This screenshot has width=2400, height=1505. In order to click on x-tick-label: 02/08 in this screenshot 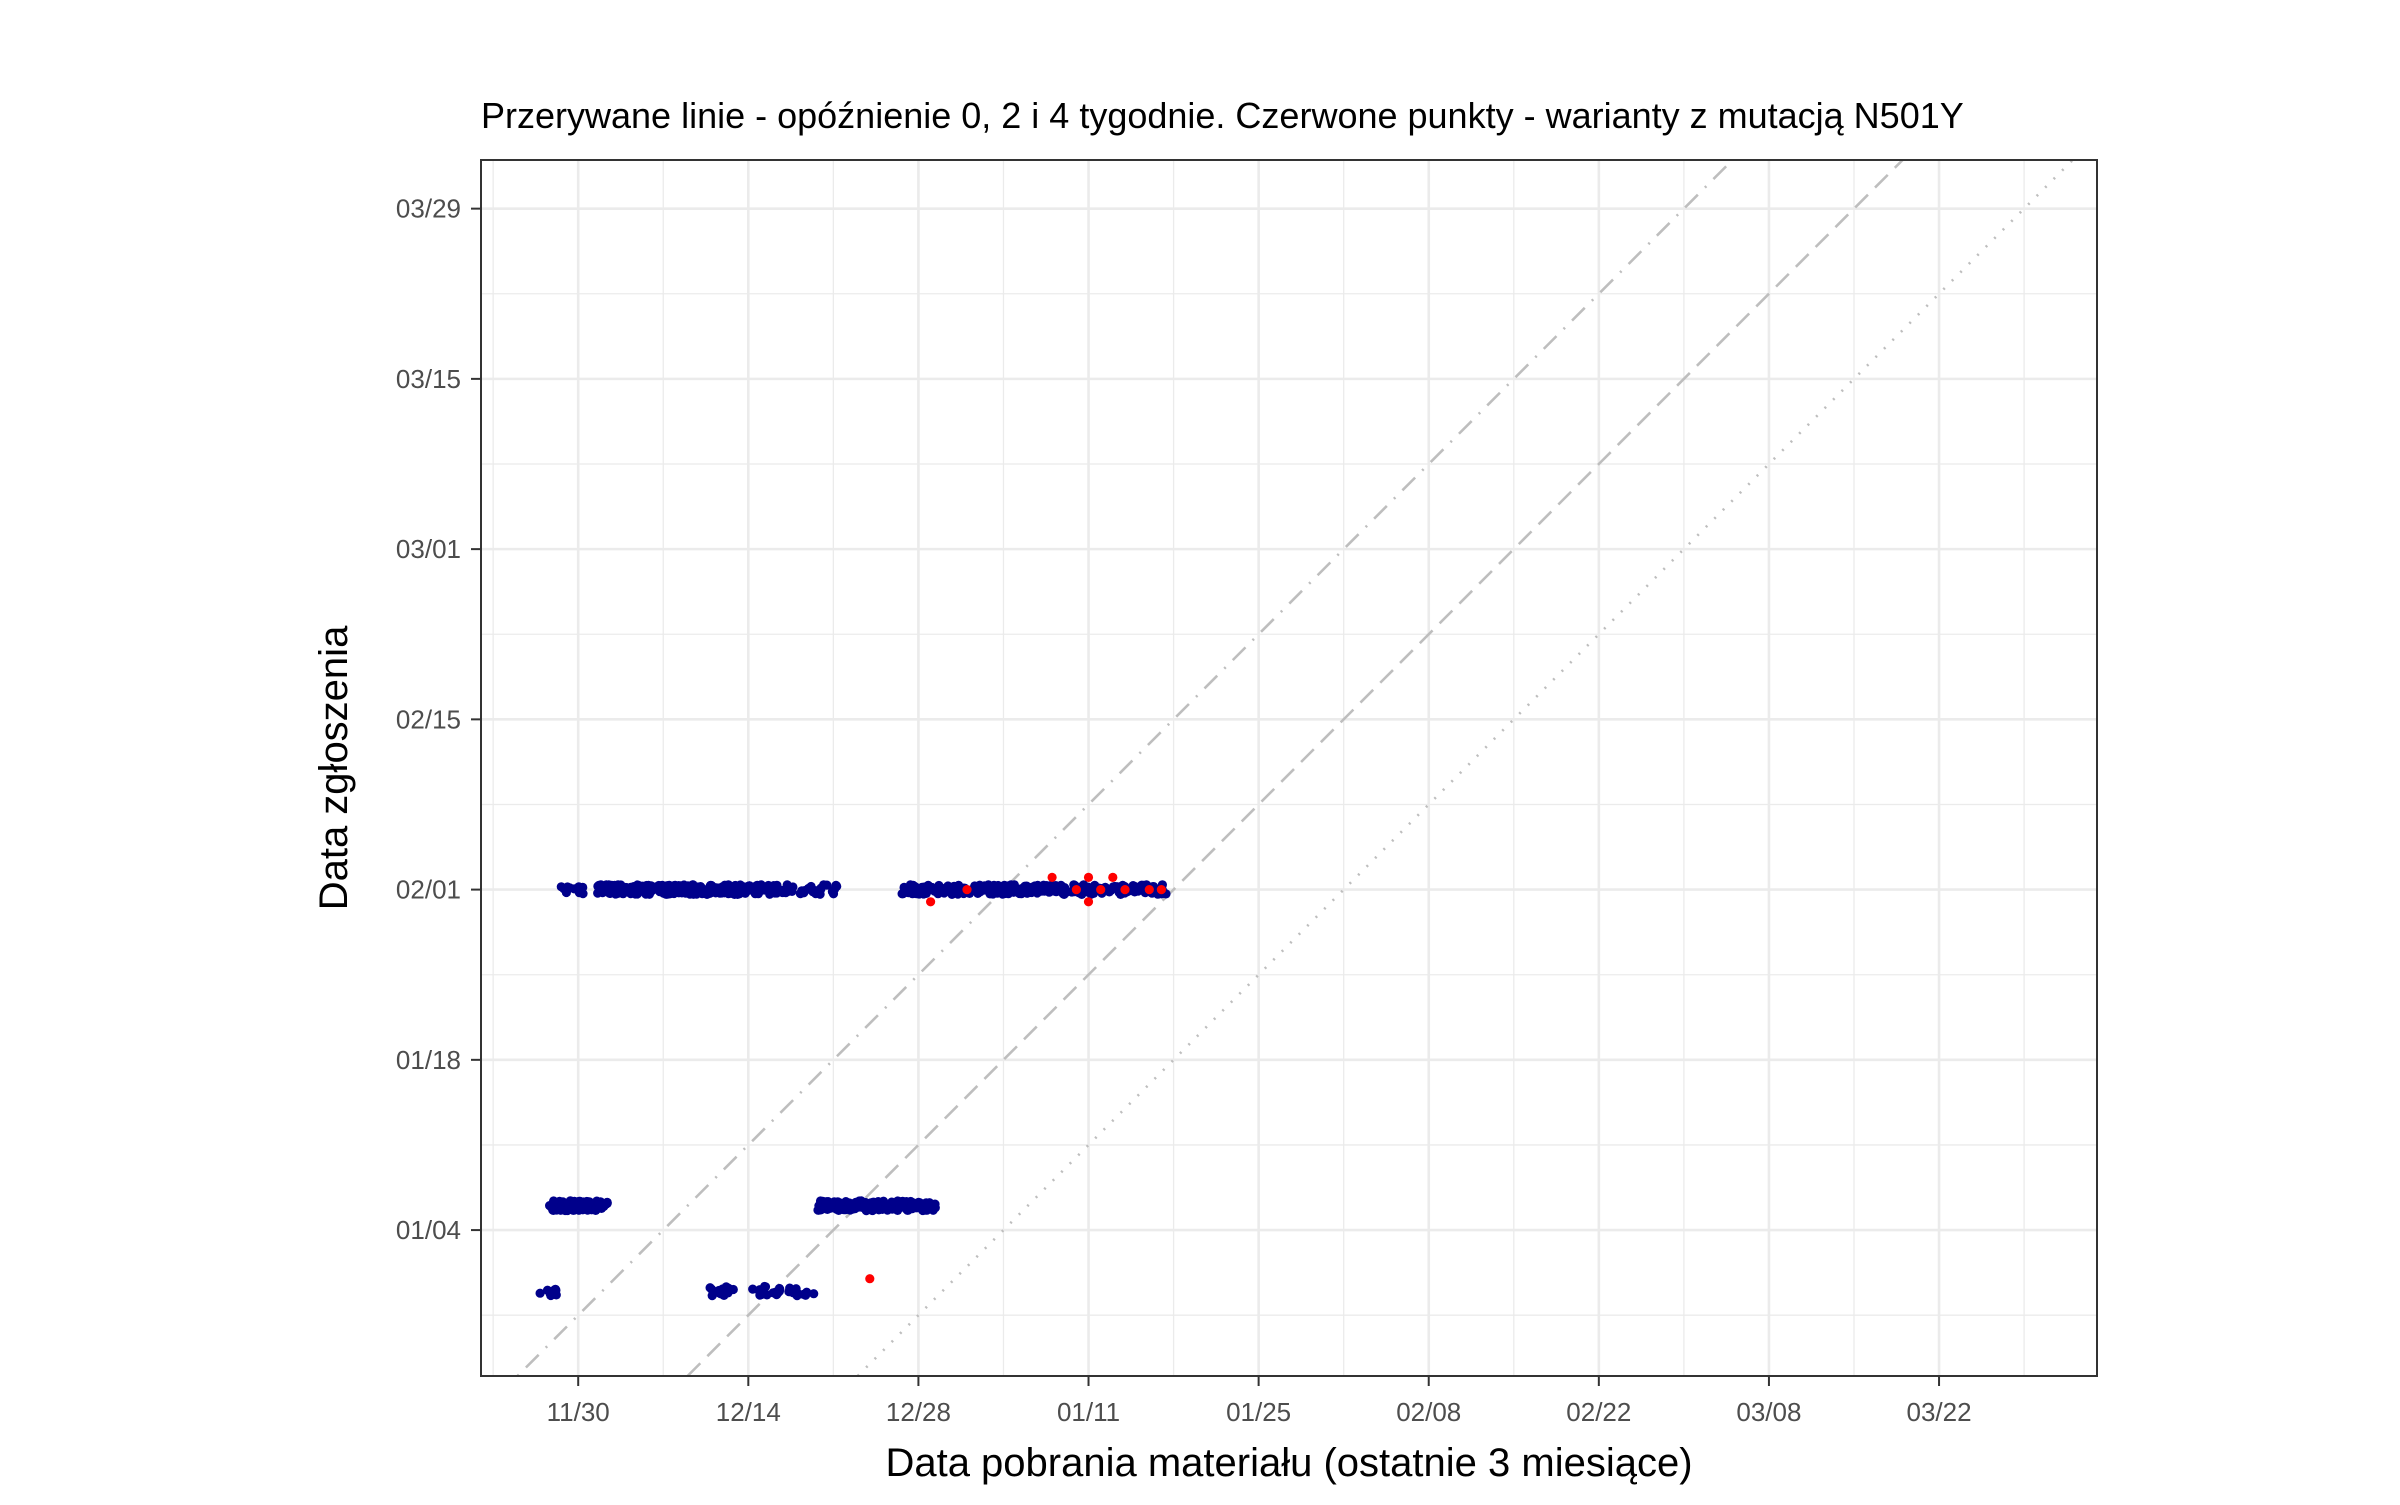, I will do `click(1428, 1412)`.